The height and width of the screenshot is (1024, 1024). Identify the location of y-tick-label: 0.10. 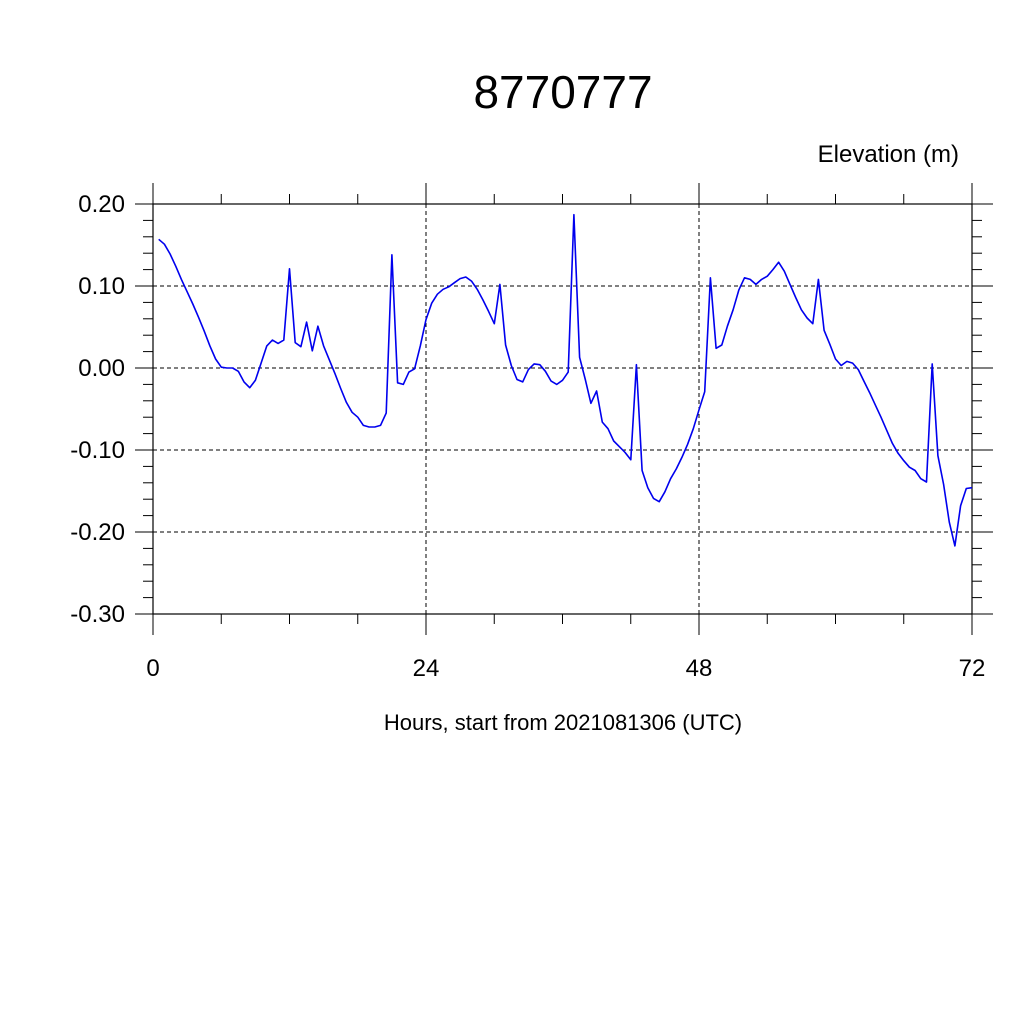
(101, 286).